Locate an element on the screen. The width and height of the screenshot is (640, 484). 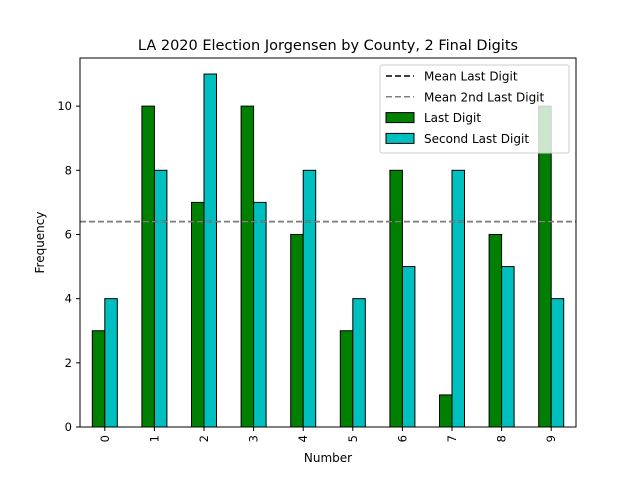
legend-box is located at coordinates (474, 109).